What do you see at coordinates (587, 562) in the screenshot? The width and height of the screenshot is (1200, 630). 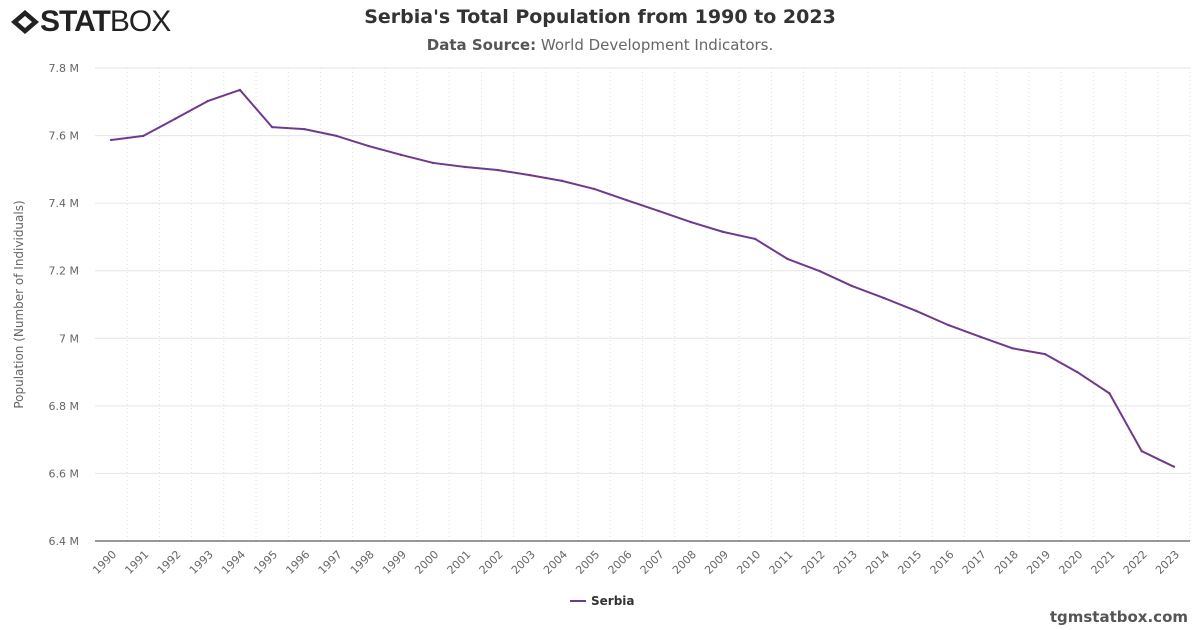 I see `x-tick-label: 2005` at bounding box center [587, 562].